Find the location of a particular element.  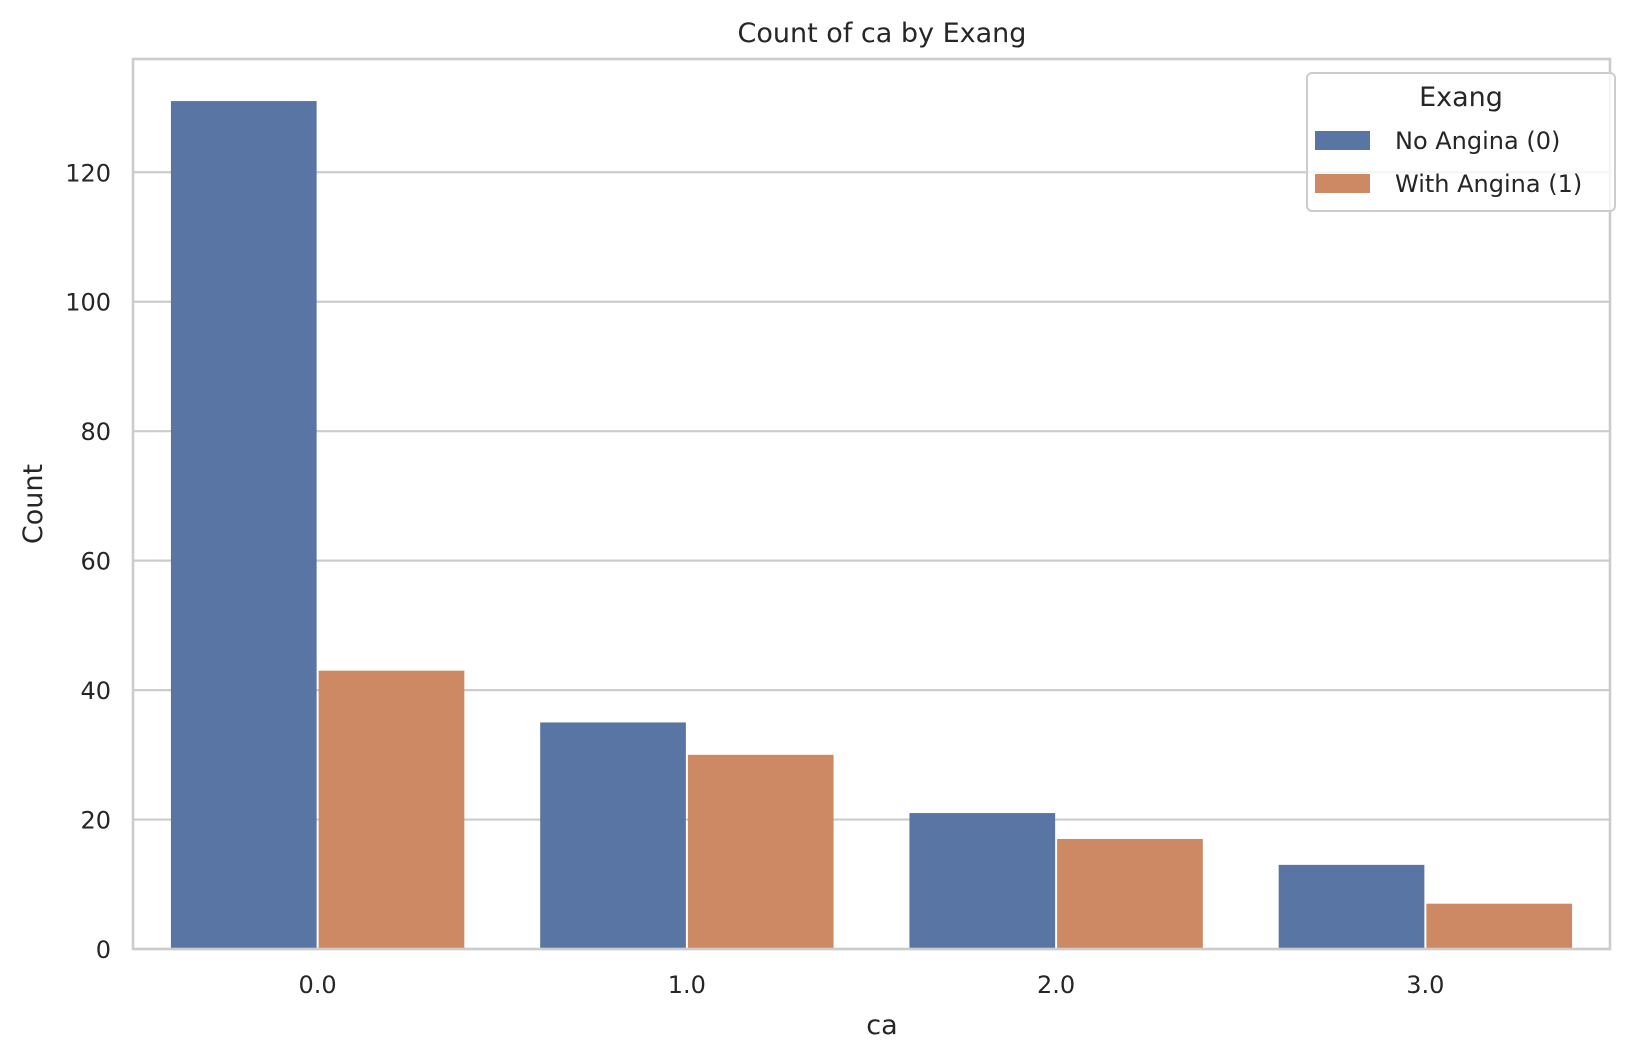

legend: Exang No Angina (0) With Angina (1) is located at coordinates (1461, 142).